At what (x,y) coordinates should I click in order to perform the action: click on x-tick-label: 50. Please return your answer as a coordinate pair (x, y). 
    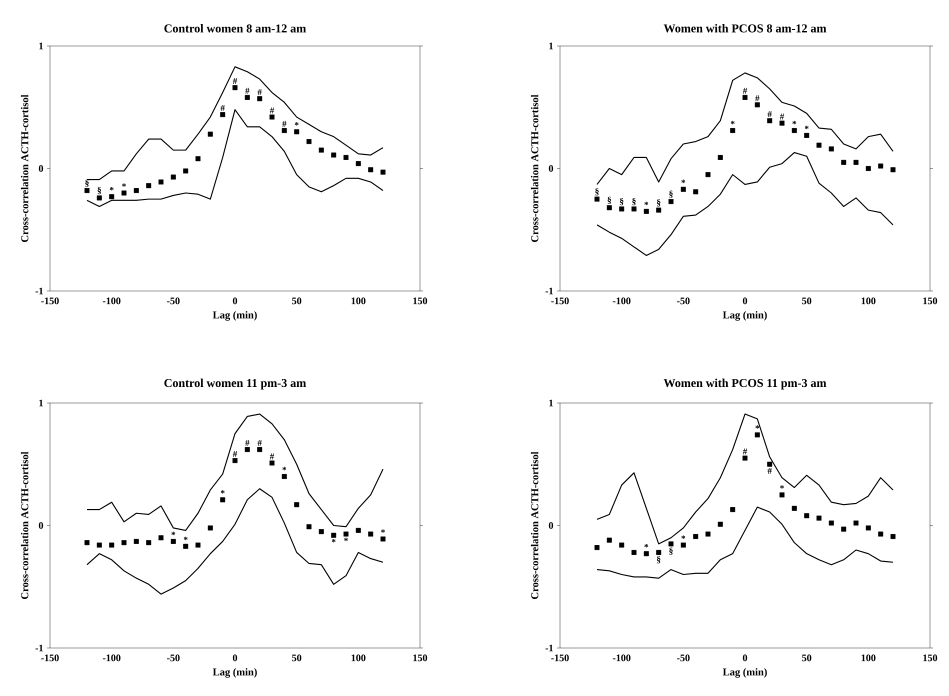
    Looking at the image, I should click on (297, 658).